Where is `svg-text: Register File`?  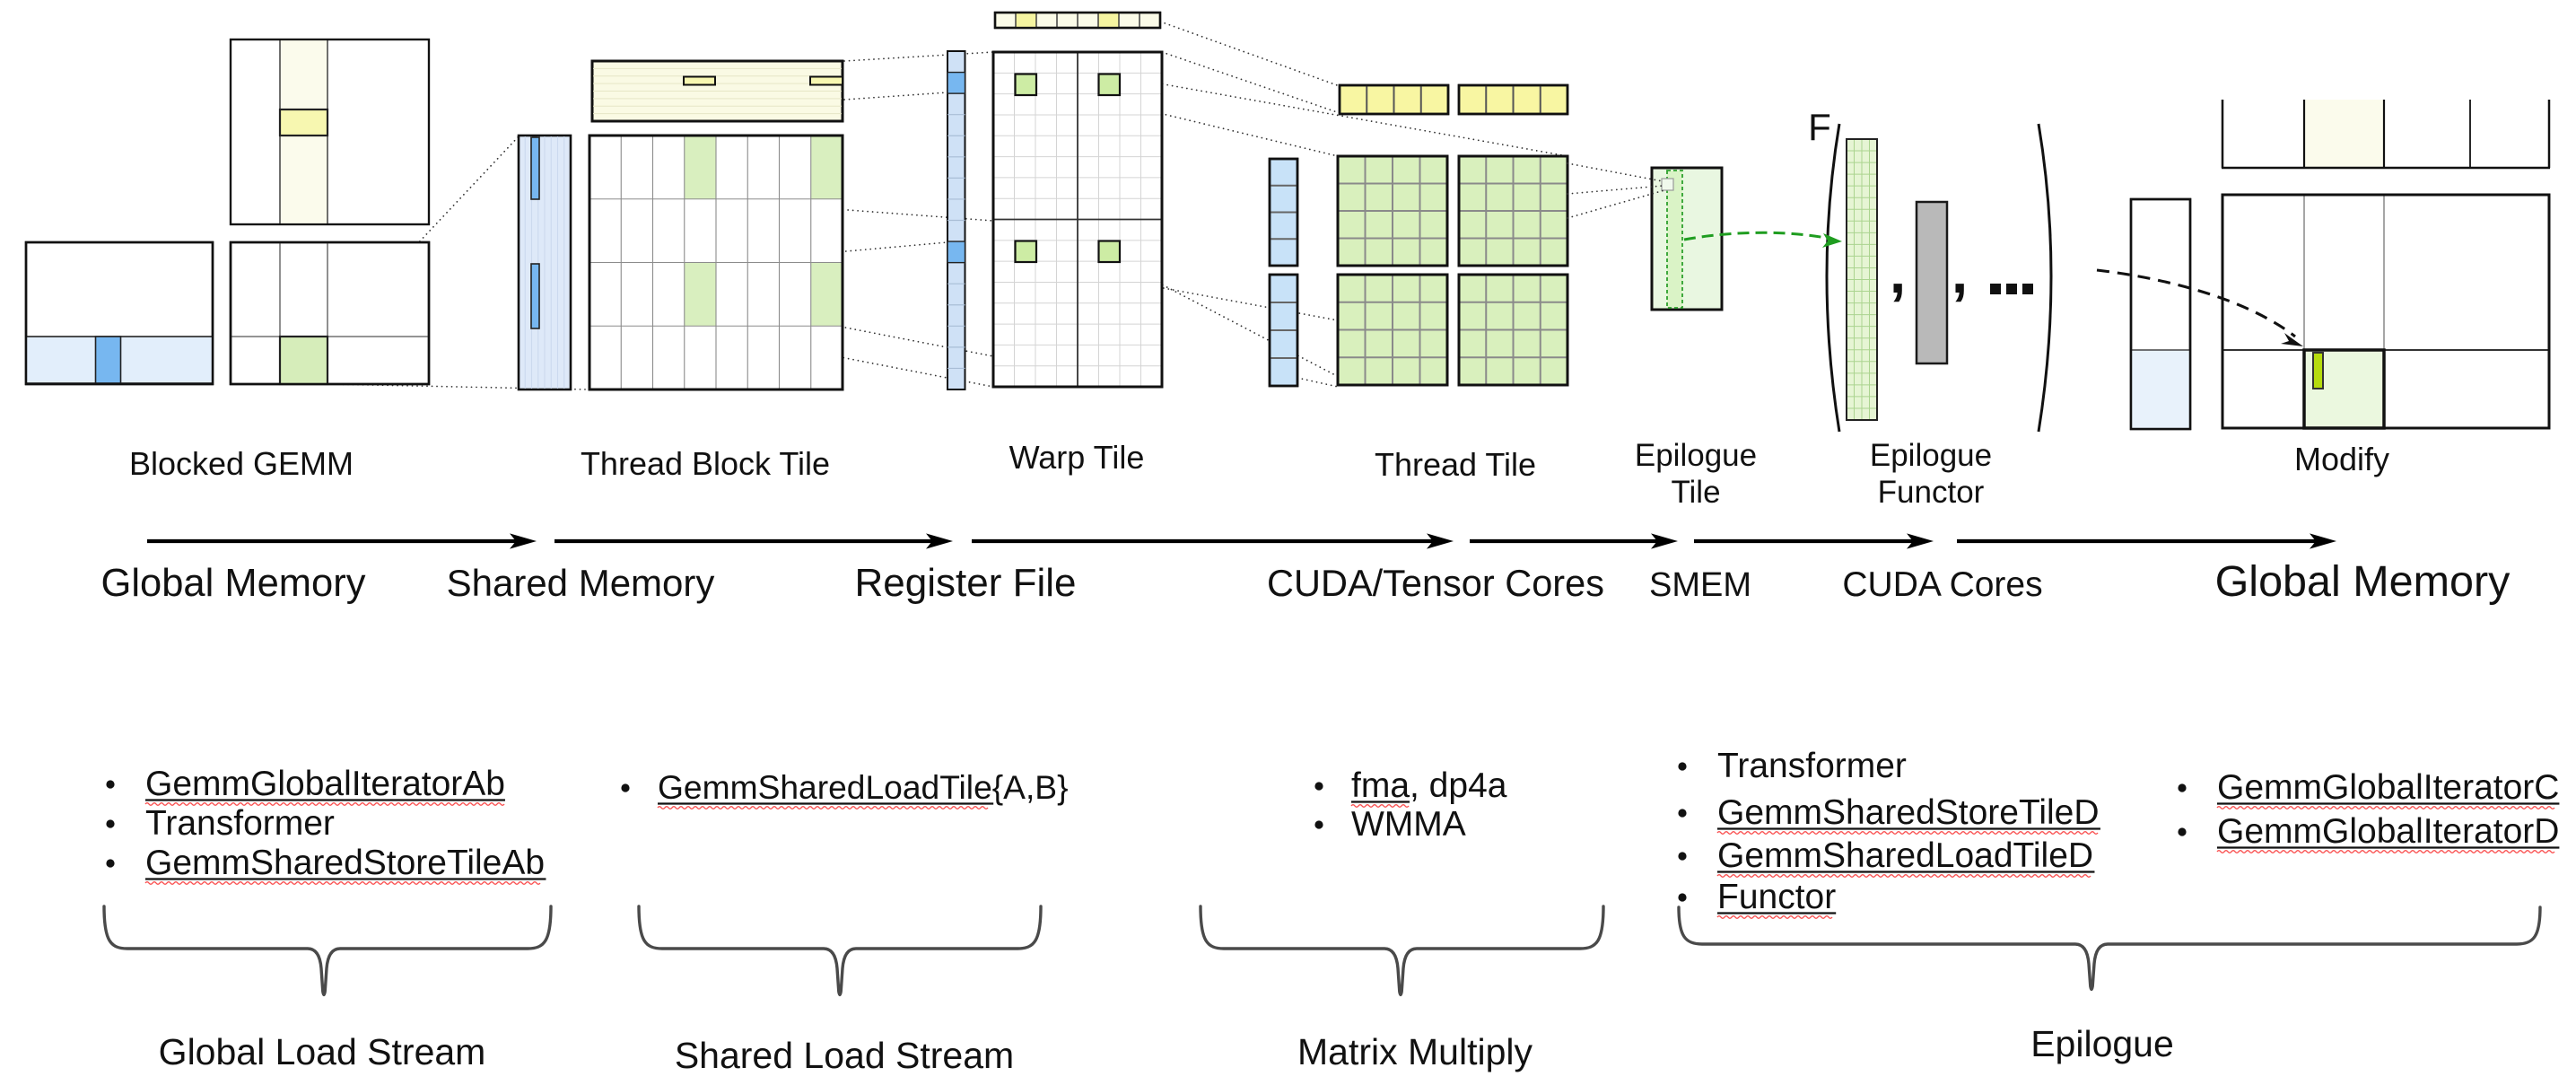
svg-text: Register File is located at coordinates (966, 583).